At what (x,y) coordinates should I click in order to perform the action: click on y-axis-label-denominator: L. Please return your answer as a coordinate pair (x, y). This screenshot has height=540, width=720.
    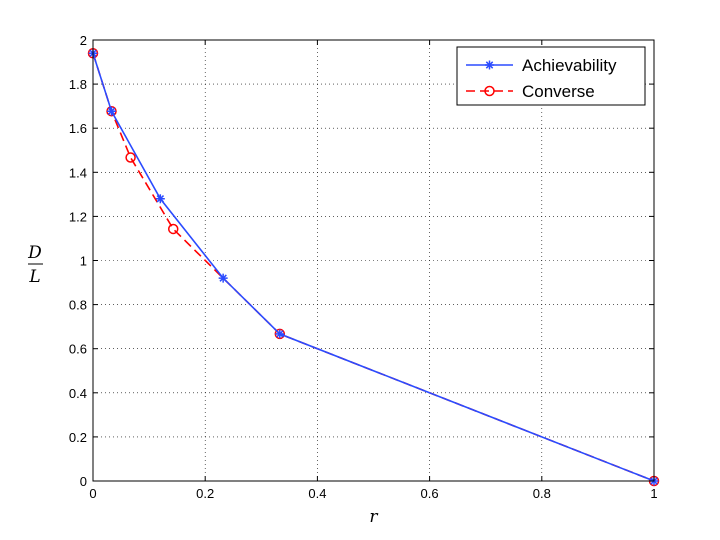
    Looking at the image, I should click on (34, 277).